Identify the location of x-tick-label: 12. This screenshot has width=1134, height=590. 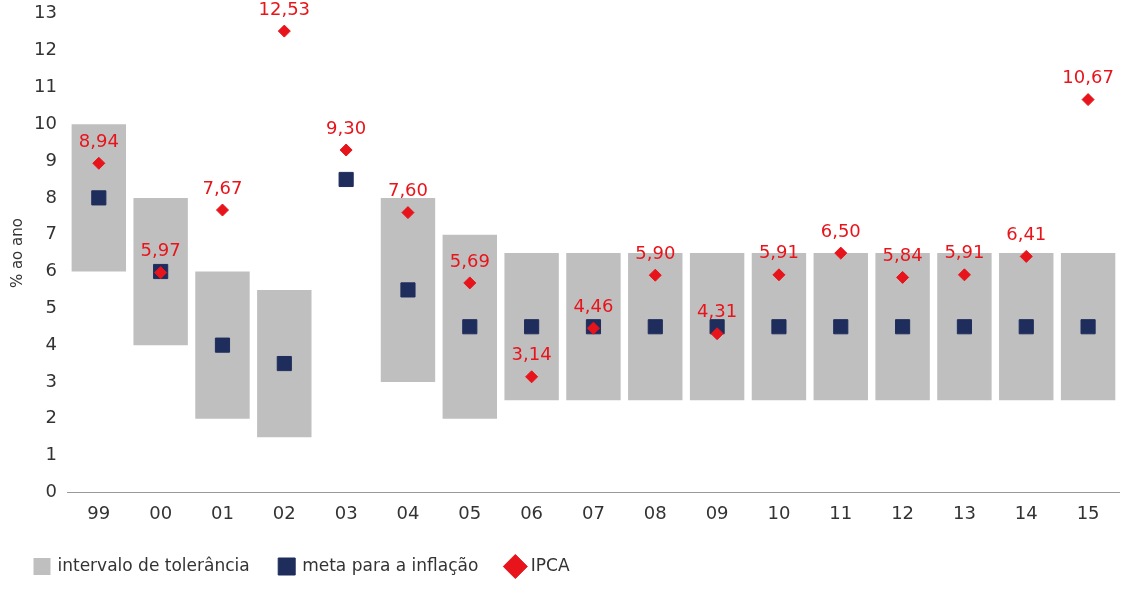
(903, 512).